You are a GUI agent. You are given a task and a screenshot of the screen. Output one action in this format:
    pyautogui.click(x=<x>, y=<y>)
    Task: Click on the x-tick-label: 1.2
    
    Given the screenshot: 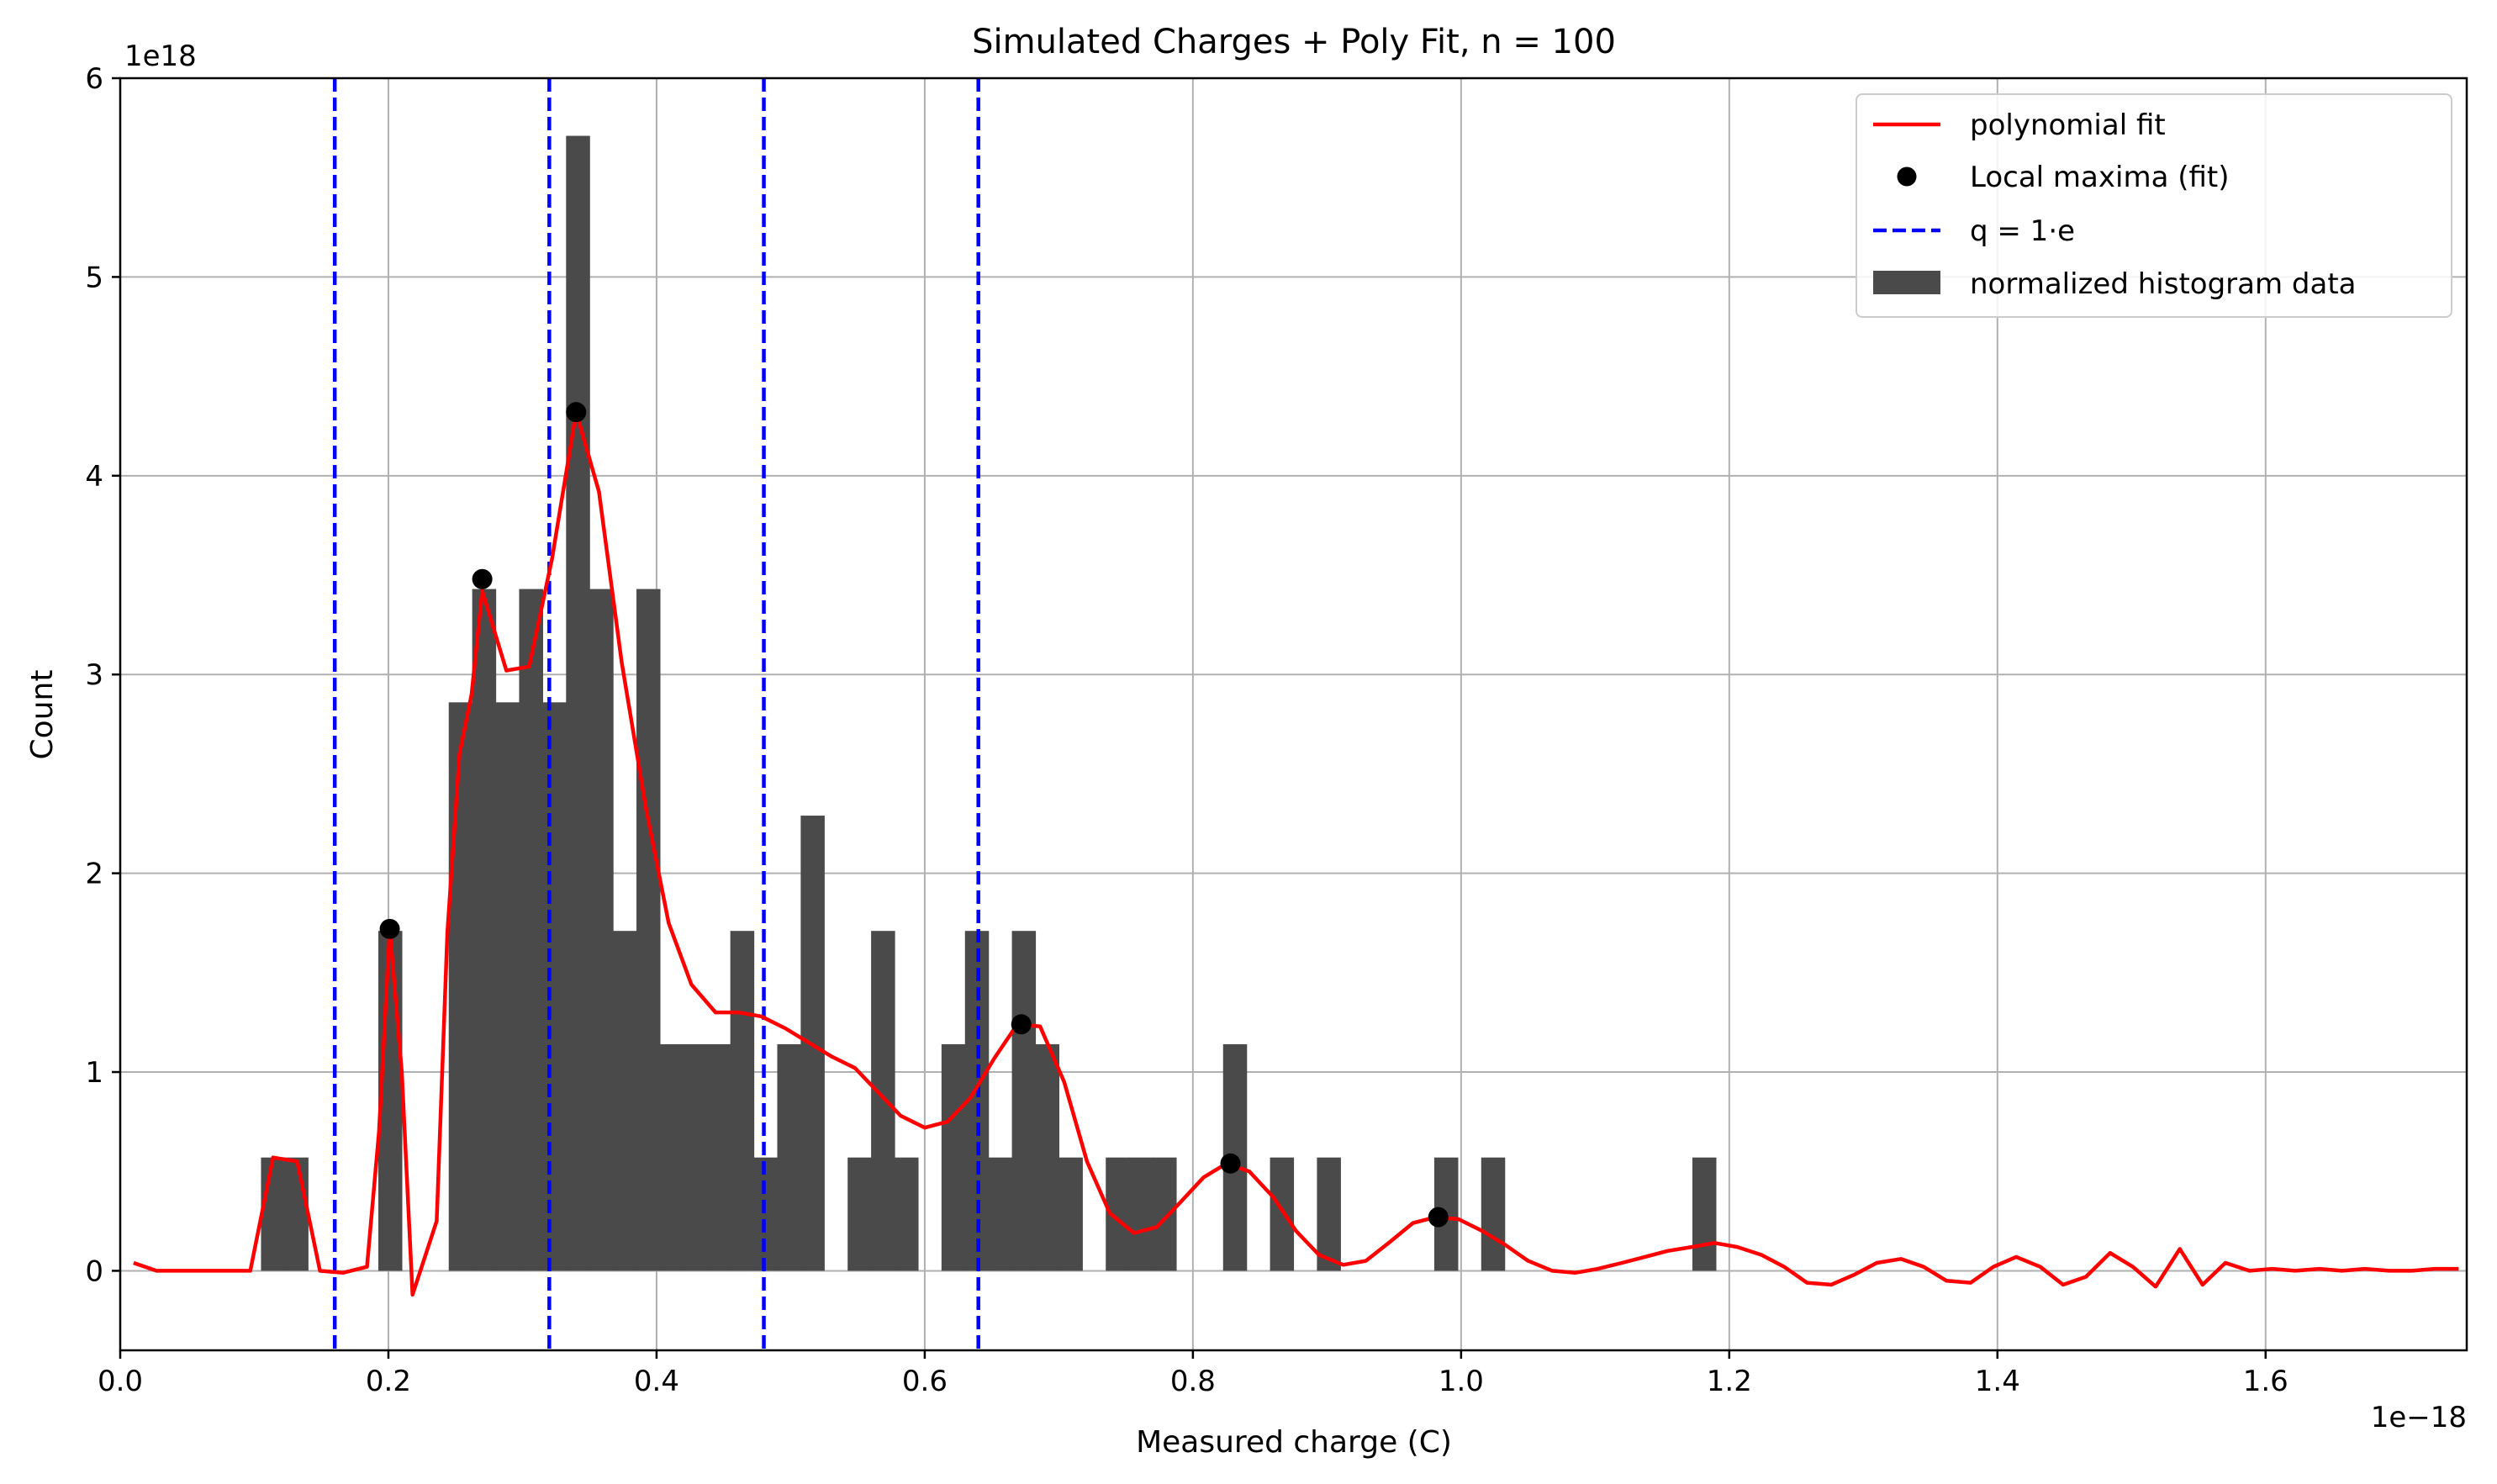 What is the action you would take?
    pyautogui.click(x=1729, y=1381)
    